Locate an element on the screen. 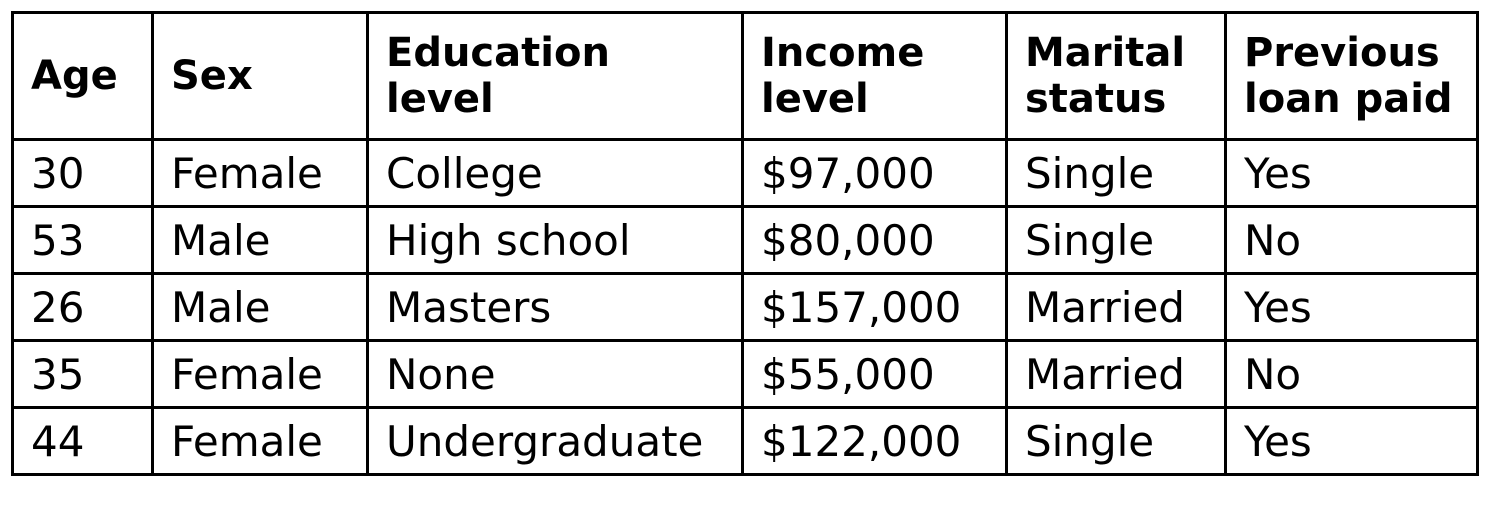  cell-income-level: $55,000 is located at coordinates (874, 374).